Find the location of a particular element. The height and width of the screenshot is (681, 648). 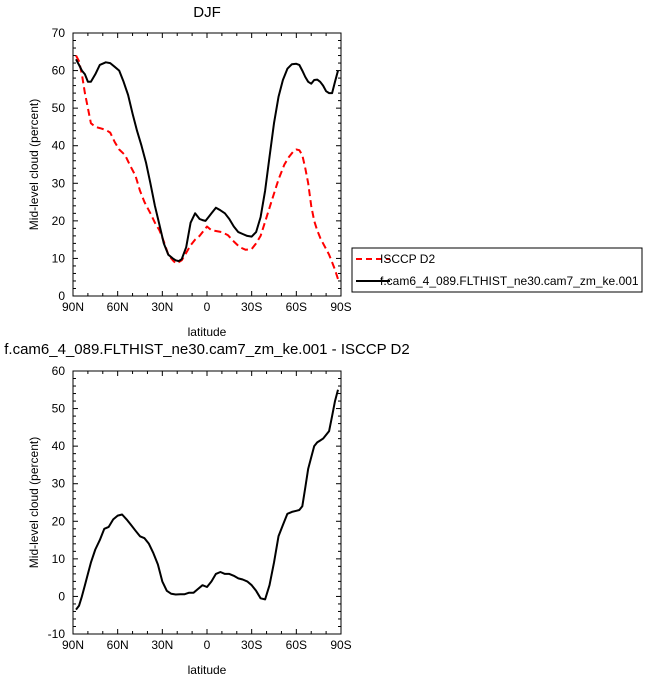

panel-2-series is located at coordinates (207, 500).